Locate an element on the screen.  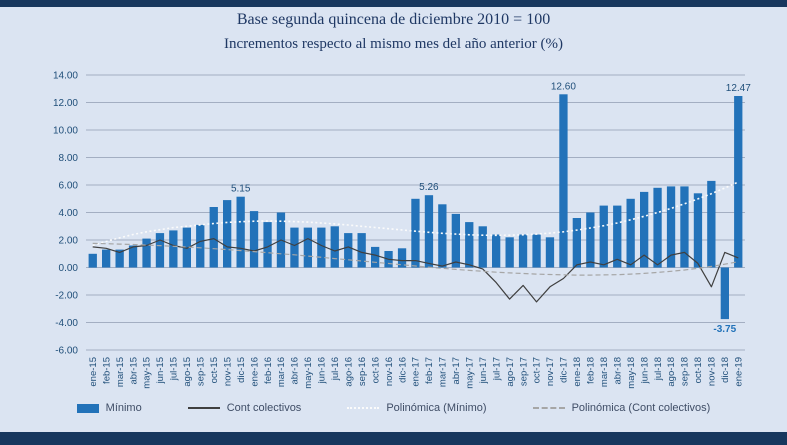
svg-text: ene-18 is located at coordinates (577, 372).